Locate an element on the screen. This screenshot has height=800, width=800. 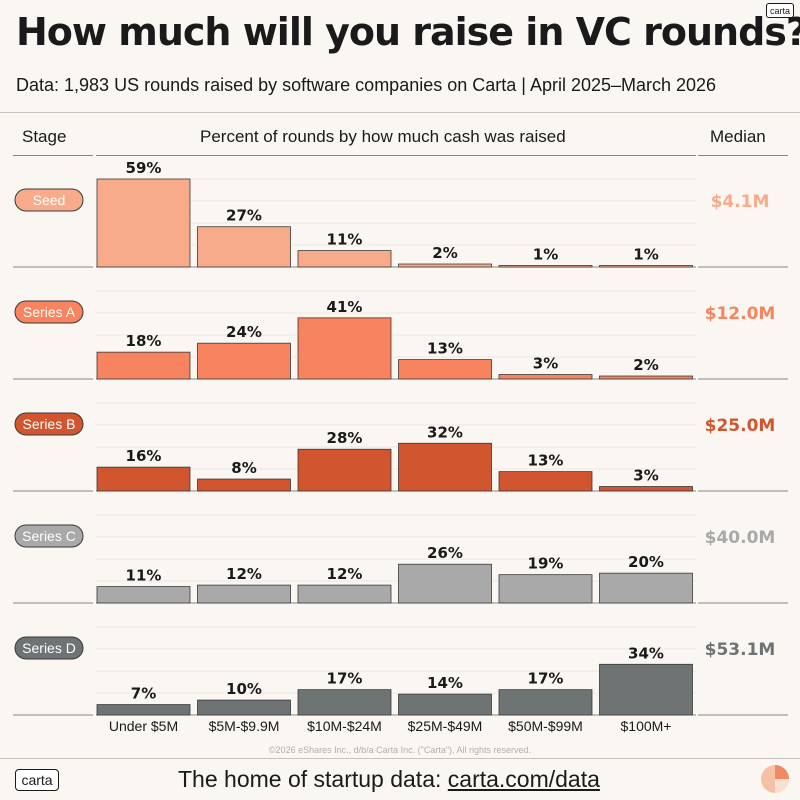
x-tick-label: $5M-$9.9M is located at coordinates (244, 726).